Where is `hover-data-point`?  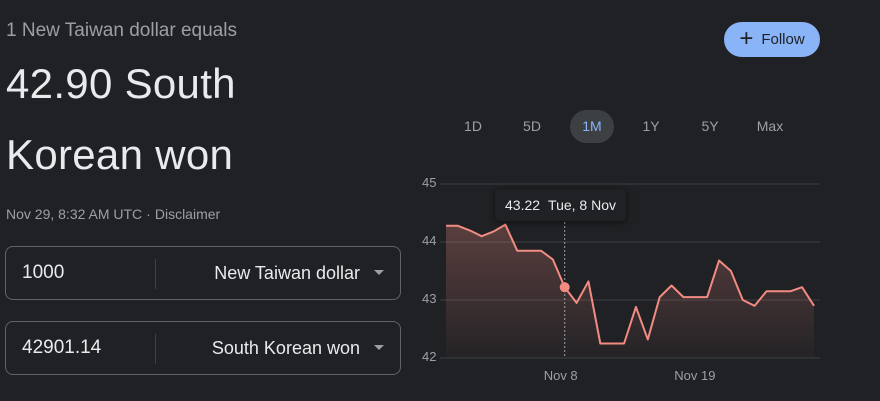 hover-data-point is located at coordinates (564, 287).